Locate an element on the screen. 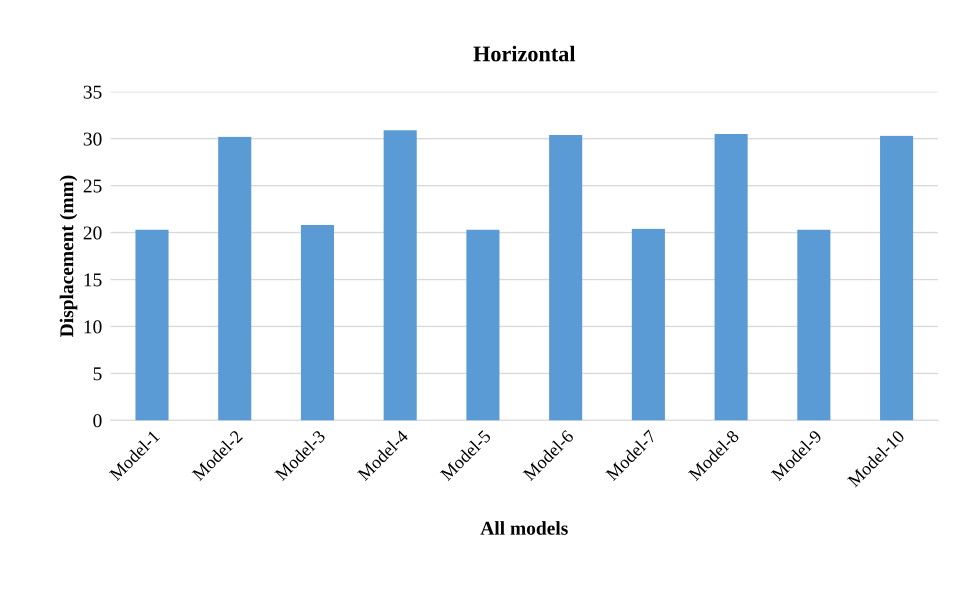  y-tick-label: 0 is located at coordinates (97, 421).